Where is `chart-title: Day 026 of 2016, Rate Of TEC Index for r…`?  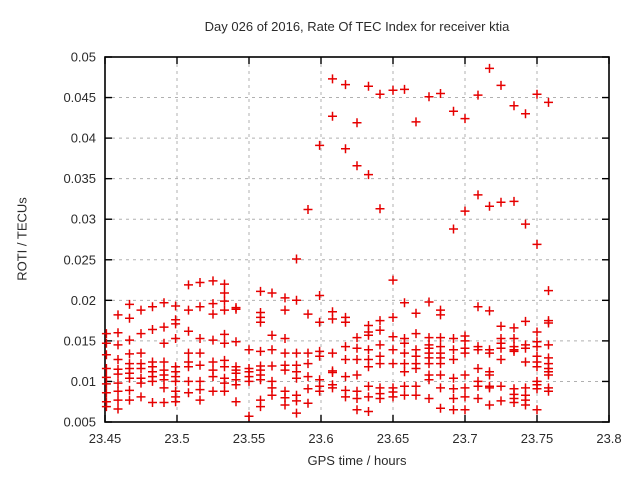
chart-title: Day 026 of 2016, Rate Of TEC Index for r… is located at coordinates (357, 26).